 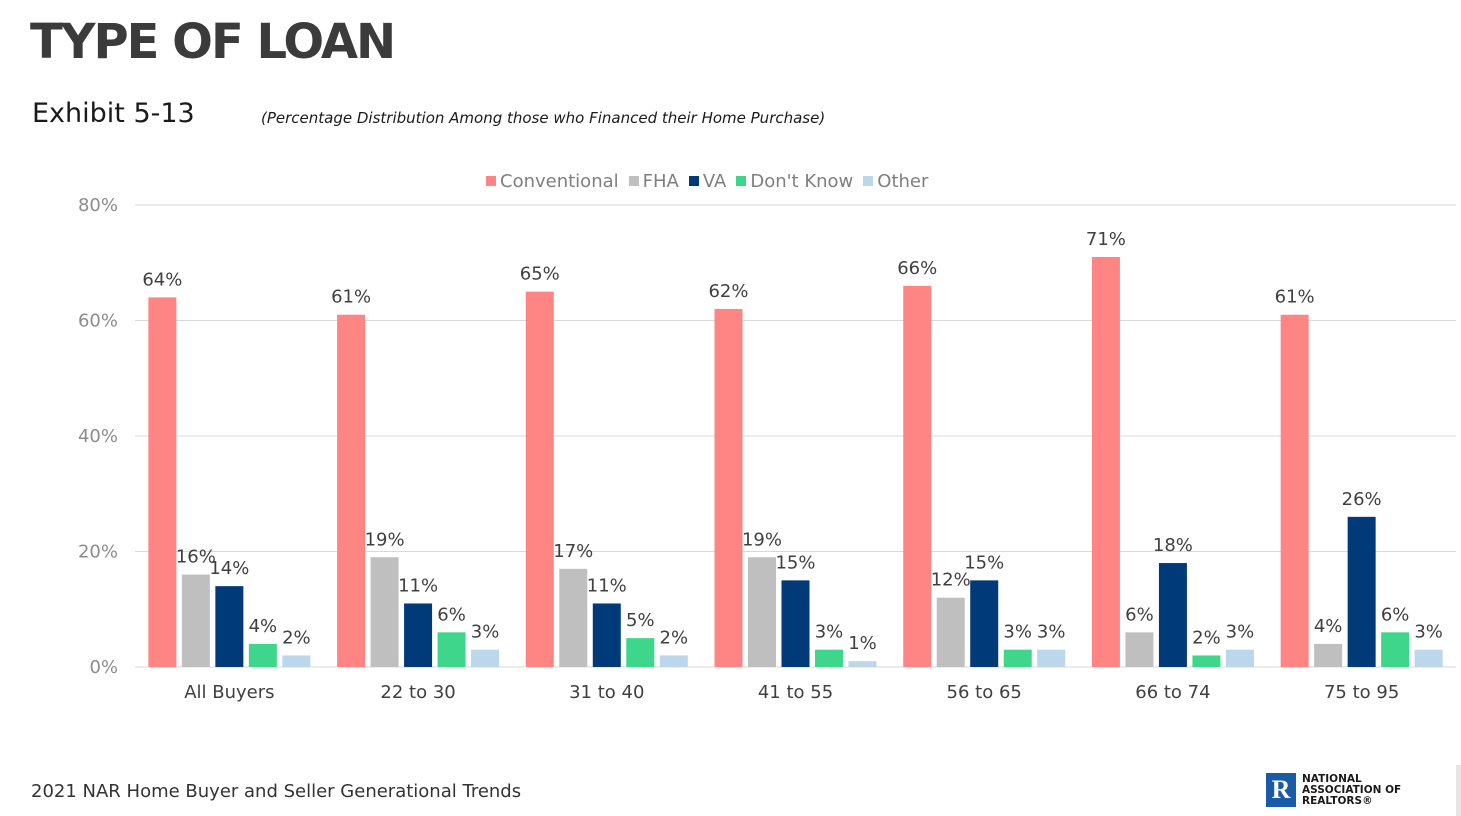 What do you see at coordinates (802, 181) in the screenshot?
I see `legend-label-dont-know: Don't Know` at bounding box center [802, 181].